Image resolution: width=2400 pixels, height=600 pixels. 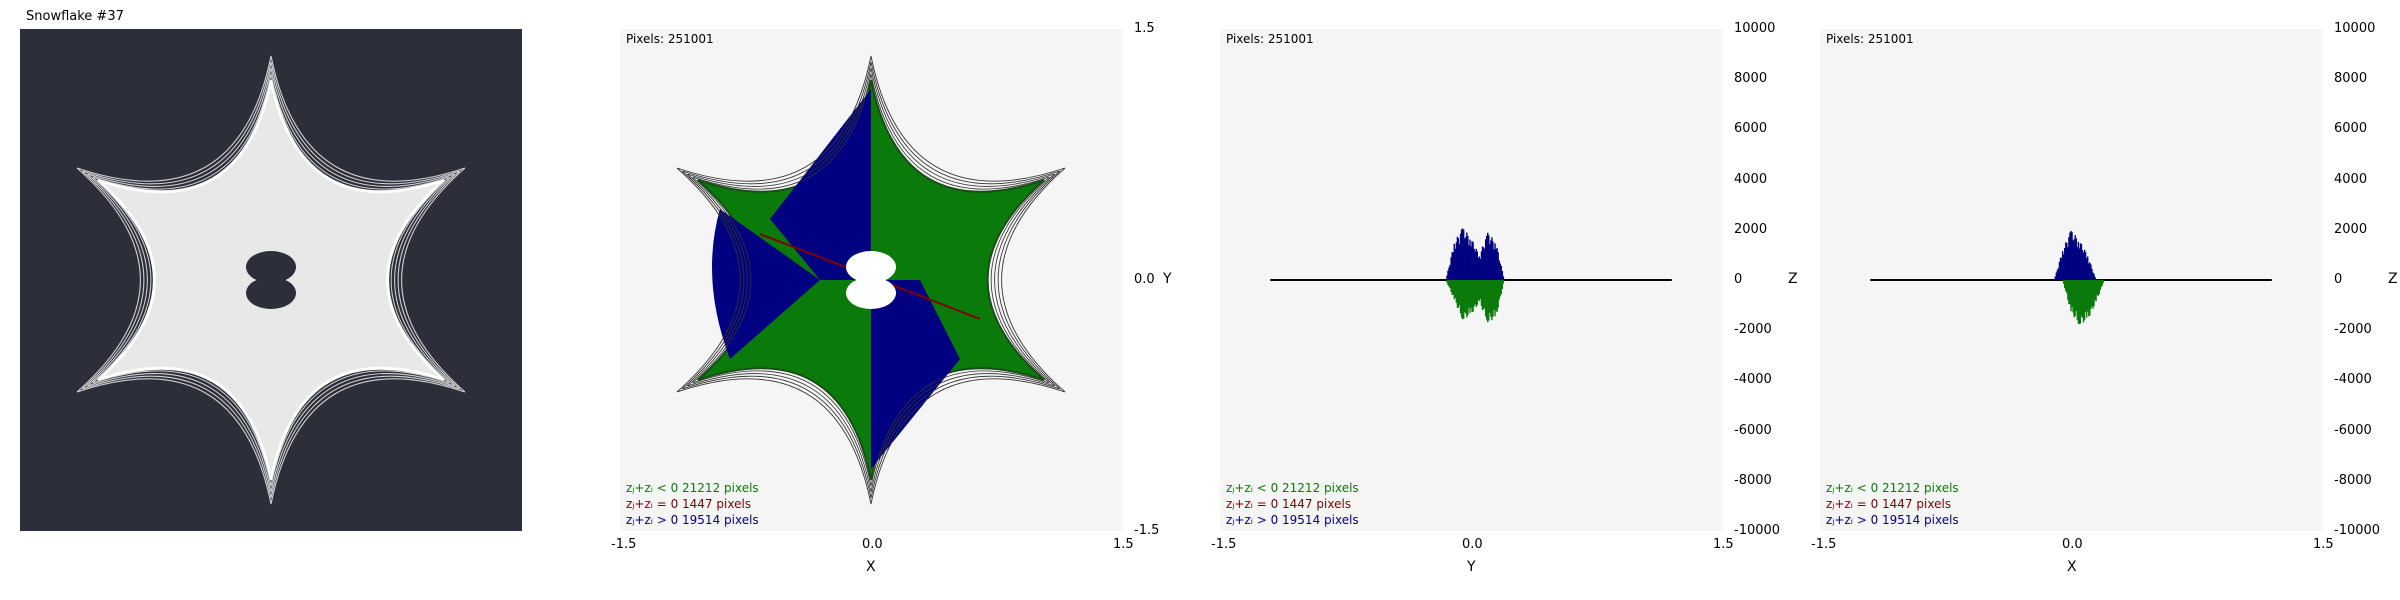 I want to click on region-positive-bottom, so click(x=915, y=374).